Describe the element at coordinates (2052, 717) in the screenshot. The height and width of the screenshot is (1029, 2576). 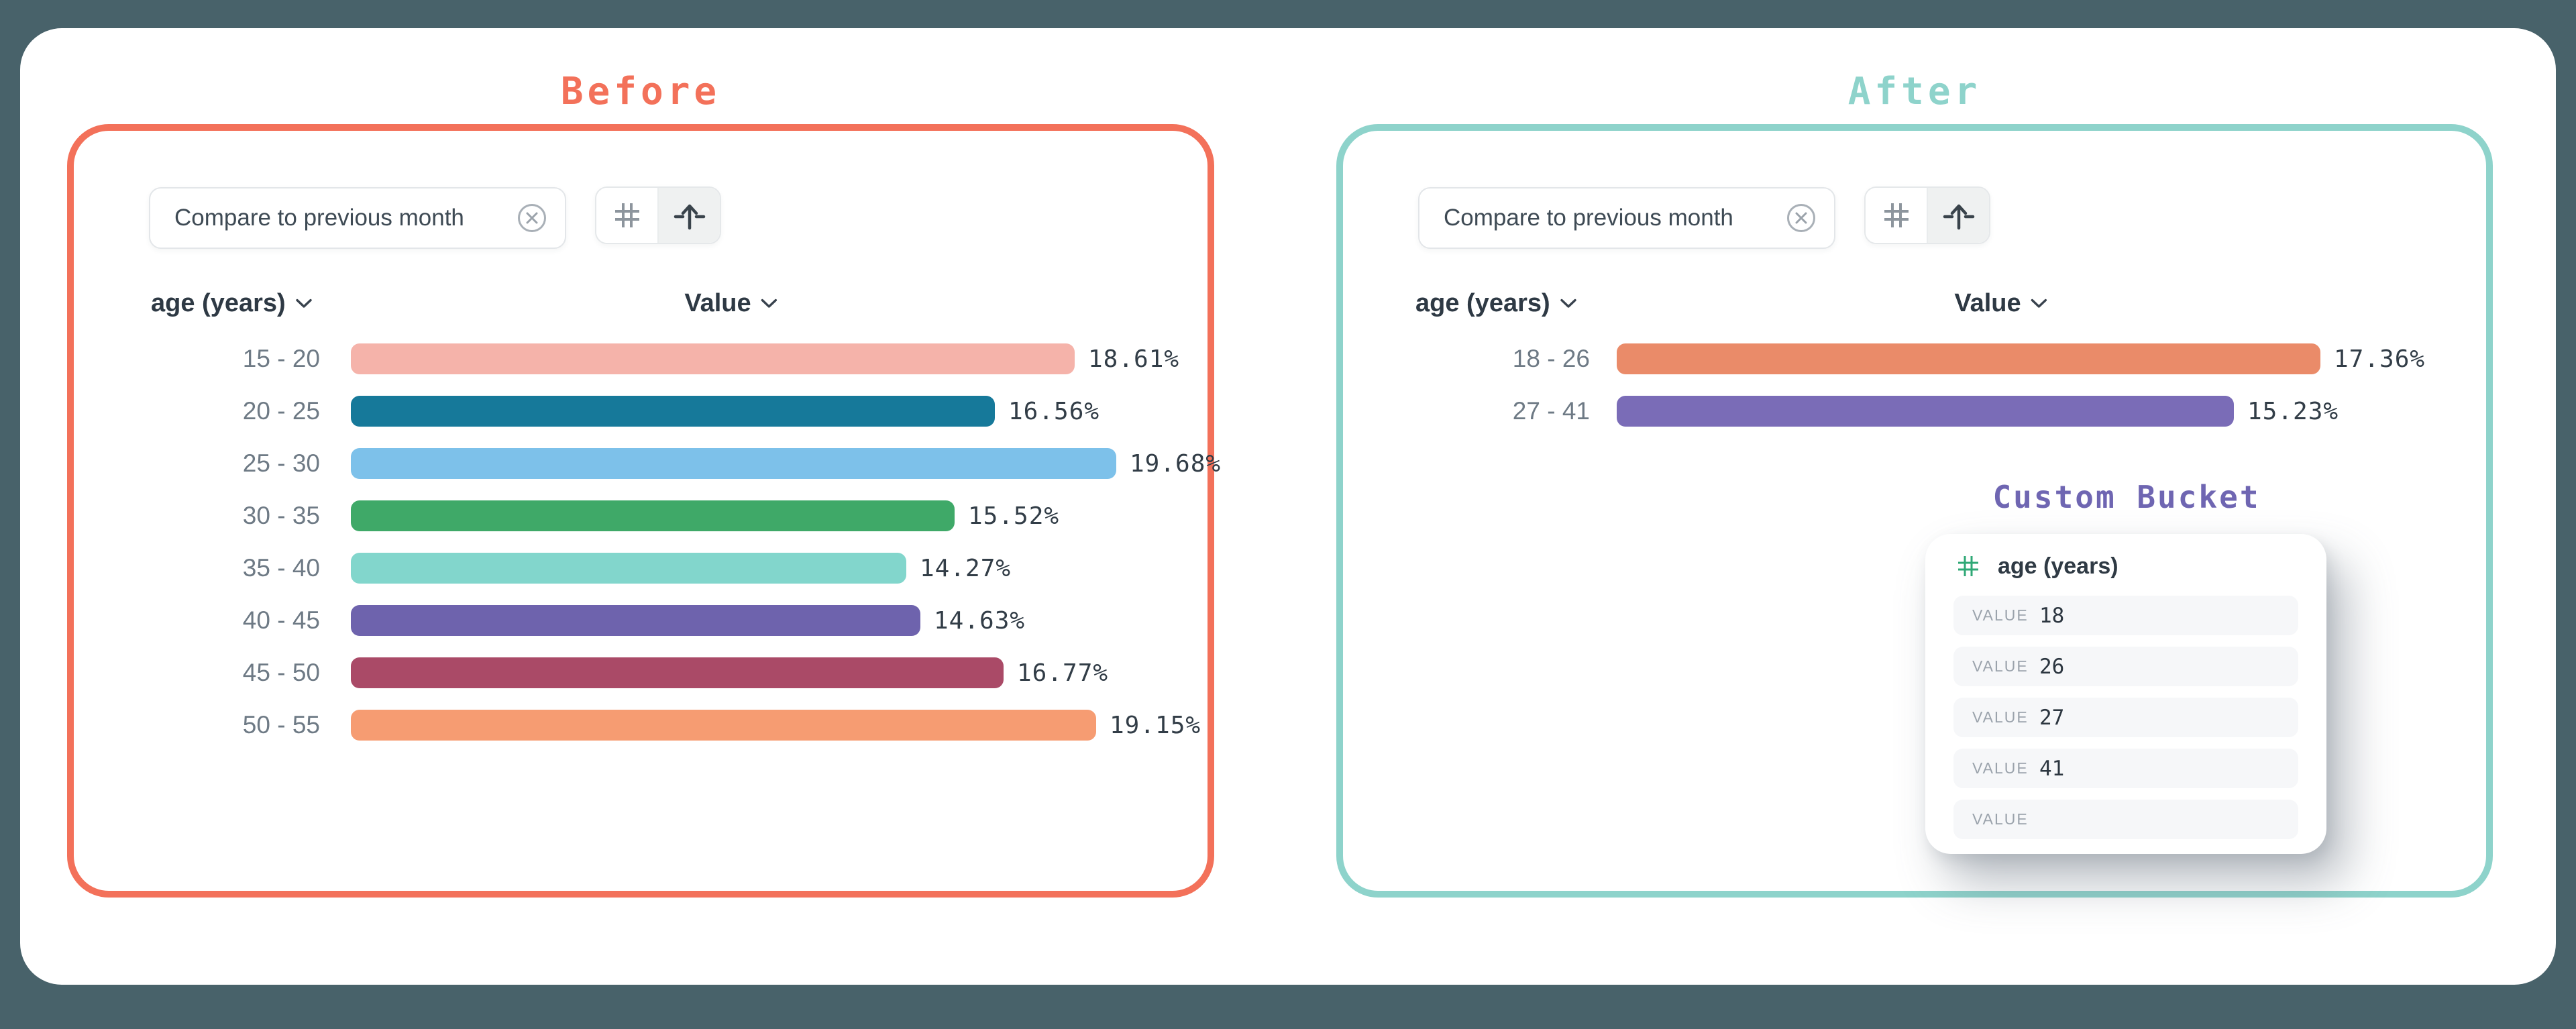
I see `value-field-value: 27` at that location.